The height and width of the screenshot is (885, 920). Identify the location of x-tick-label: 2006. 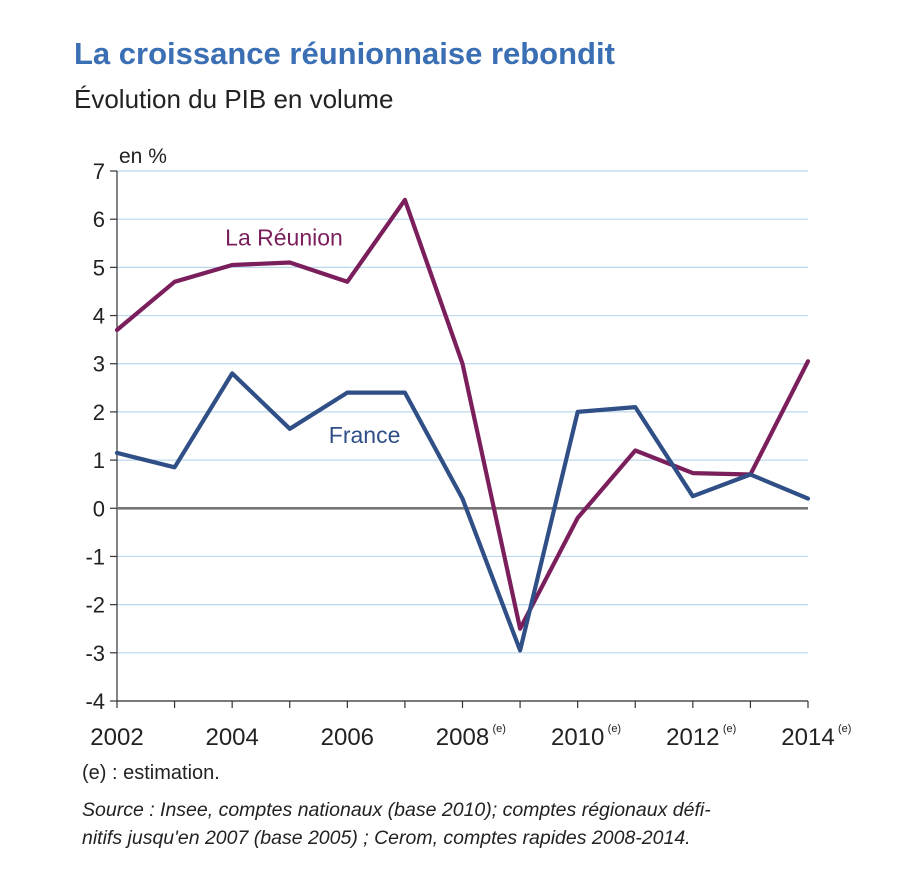
(347, 737).